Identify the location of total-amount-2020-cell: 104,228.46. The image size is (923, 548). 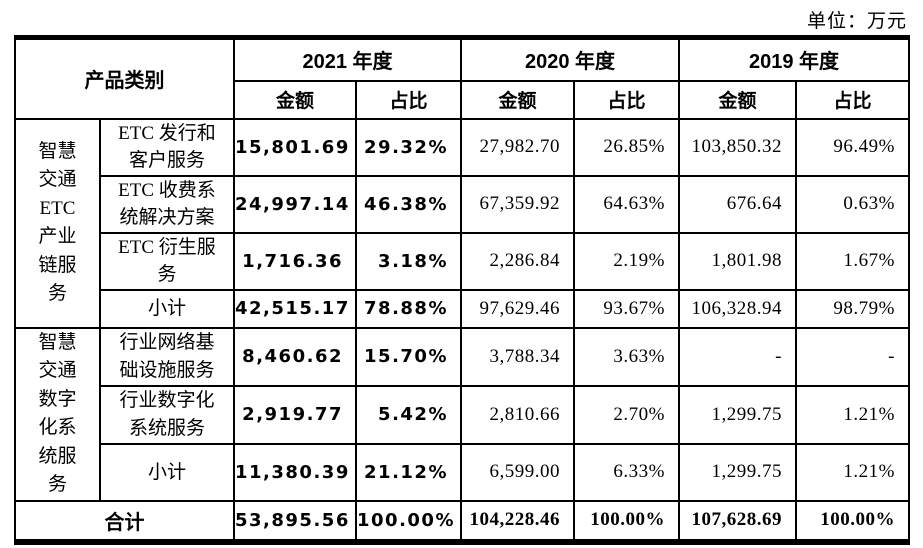
(517, 521).